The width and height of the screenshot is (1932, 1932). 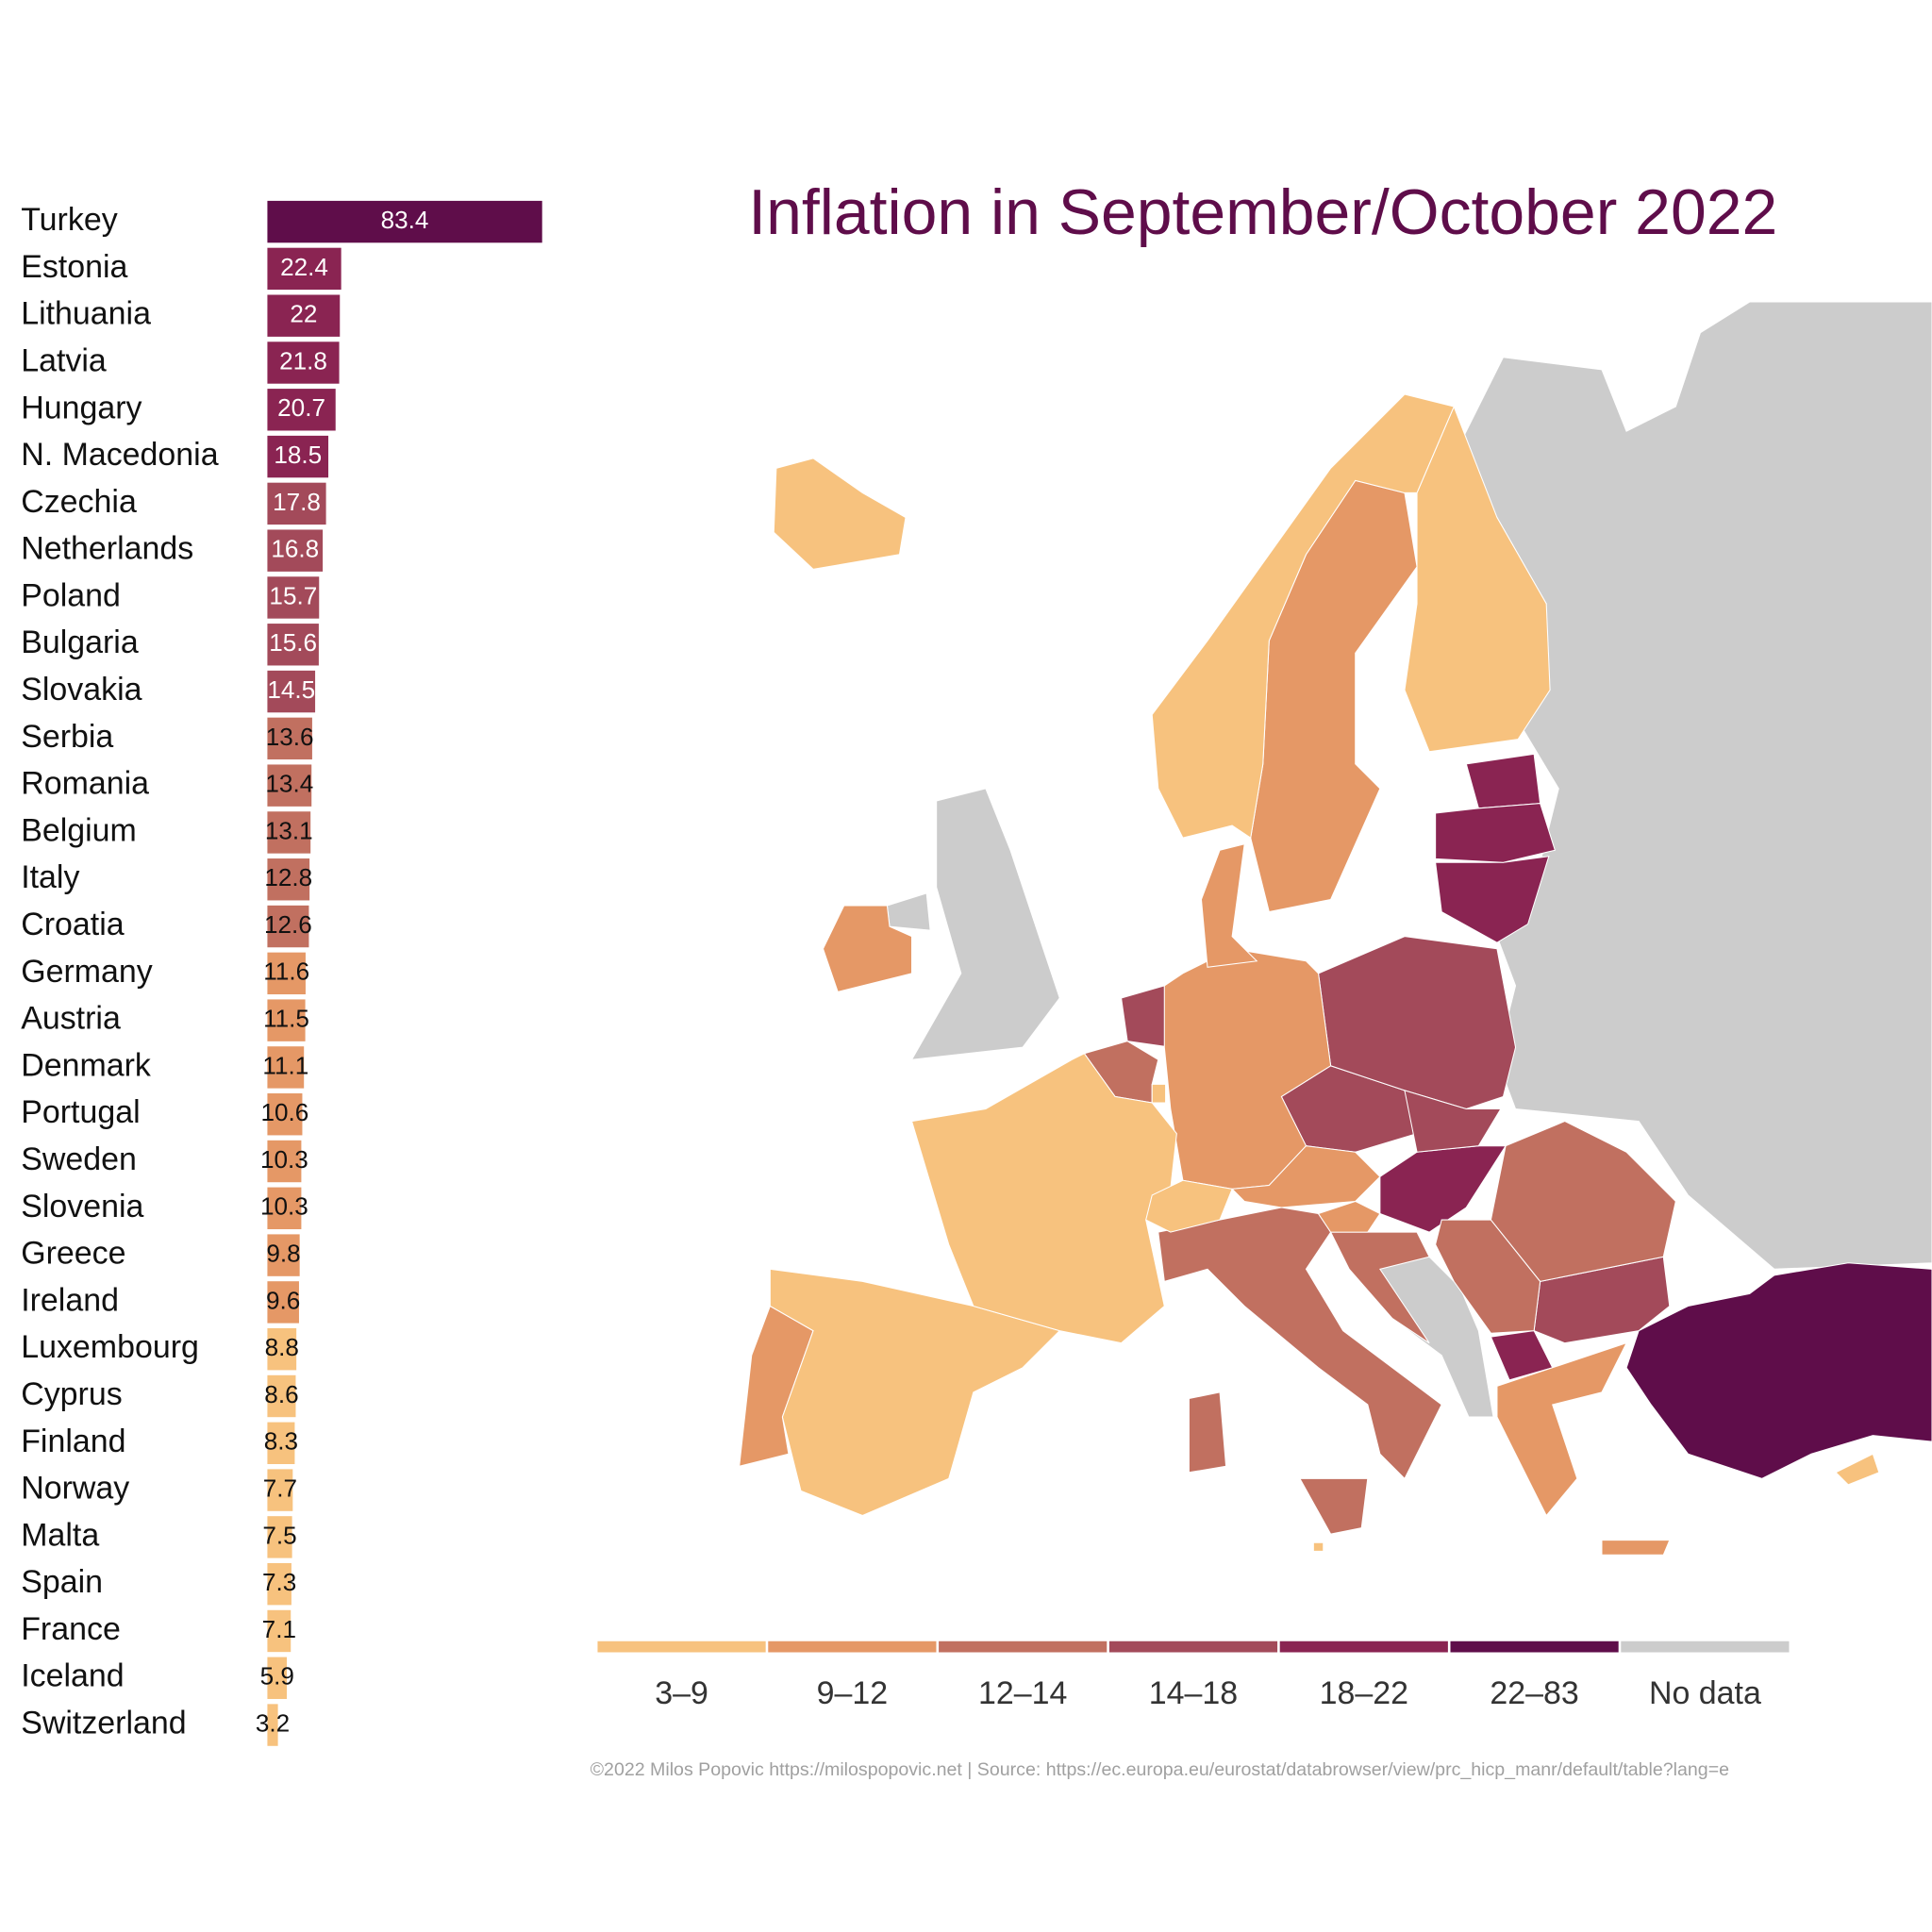 What do you see at coordinates (73, 925) in the screenshot?
I see `category-label: Croatia` at bounding box center [73, 925].